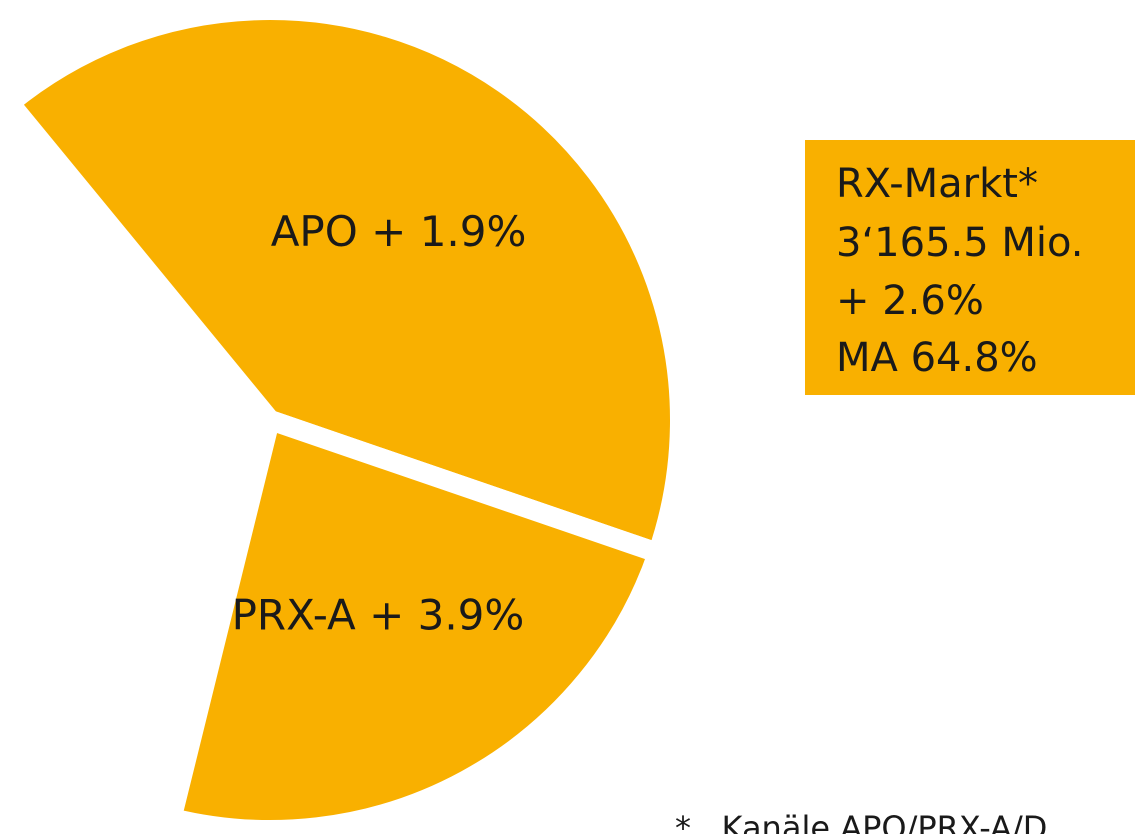  What do you see at coordinates (937, 184) in the screenshot?
I see `info-line: RX-Markt*` at bounding box center [937, 184].